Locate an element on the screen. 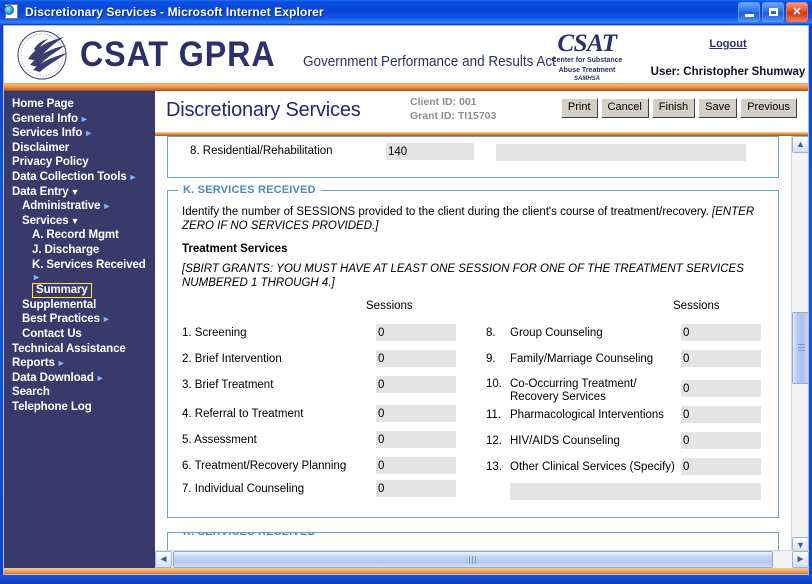  field-input-brief-intervention is located at coordinates (416, 358).